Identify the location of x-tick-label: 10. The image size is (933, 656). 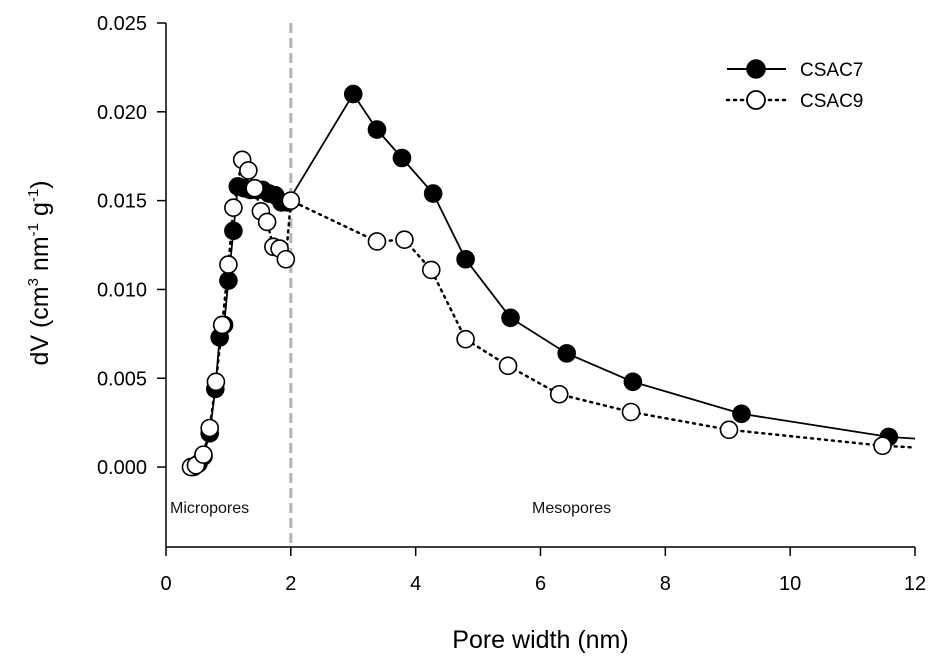
(790, 584).